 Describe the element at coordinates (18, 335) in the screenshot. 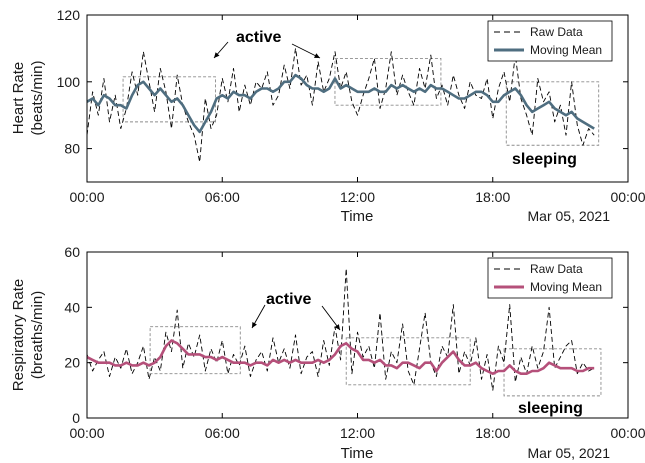

I see `y-axis-title-line1: Respiratory Rate` at that location.